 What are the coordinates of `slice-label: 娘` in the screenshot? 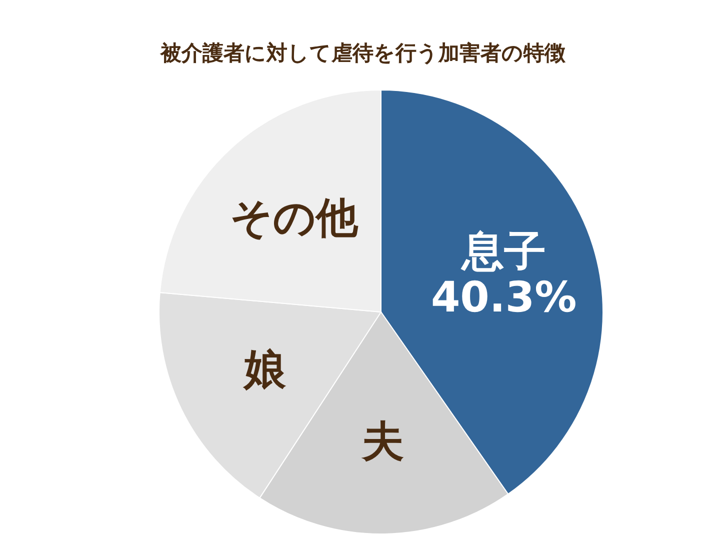 It's located at (265, 369).